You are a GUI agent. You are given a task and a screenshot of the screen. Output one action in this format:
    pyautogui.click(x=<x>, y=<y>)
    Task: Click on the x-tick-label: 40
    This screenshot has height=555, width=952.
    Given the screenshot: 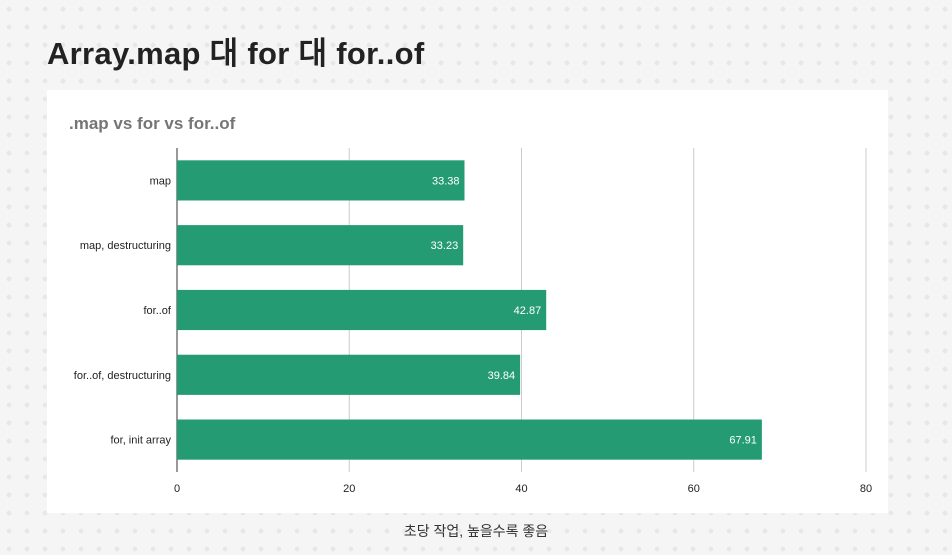 What is the action you would take?
    pyautogui.click(x=521, y=489)
    